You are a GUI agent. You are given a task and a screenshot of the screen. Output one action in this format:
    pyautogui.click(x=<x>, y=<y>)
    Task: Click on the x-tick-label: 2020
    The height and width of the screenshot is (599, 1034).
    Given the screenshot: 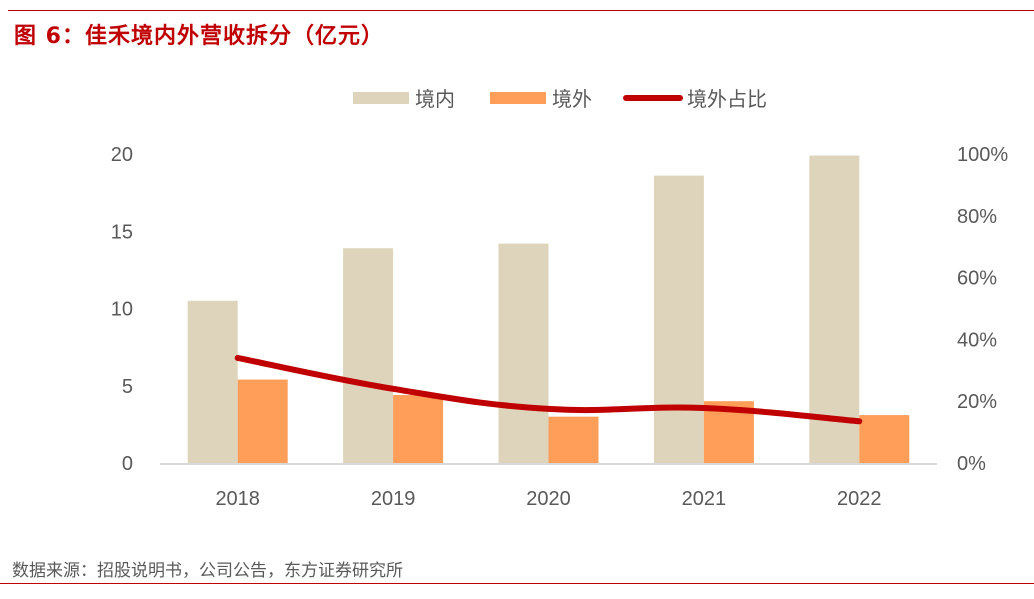 What is the action you would take?
    pyautogui.click(x=548, y=499)
    